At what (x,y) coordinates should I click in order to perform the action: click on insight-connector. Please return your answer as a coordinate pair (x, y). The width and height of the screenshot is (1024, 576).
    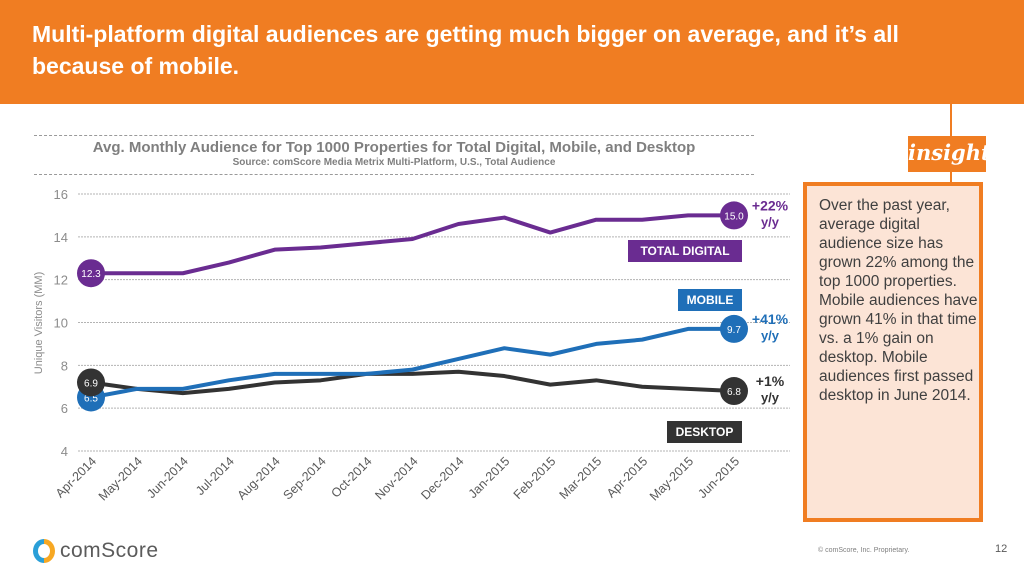
    Looking at the image, I should click on (951, 177).